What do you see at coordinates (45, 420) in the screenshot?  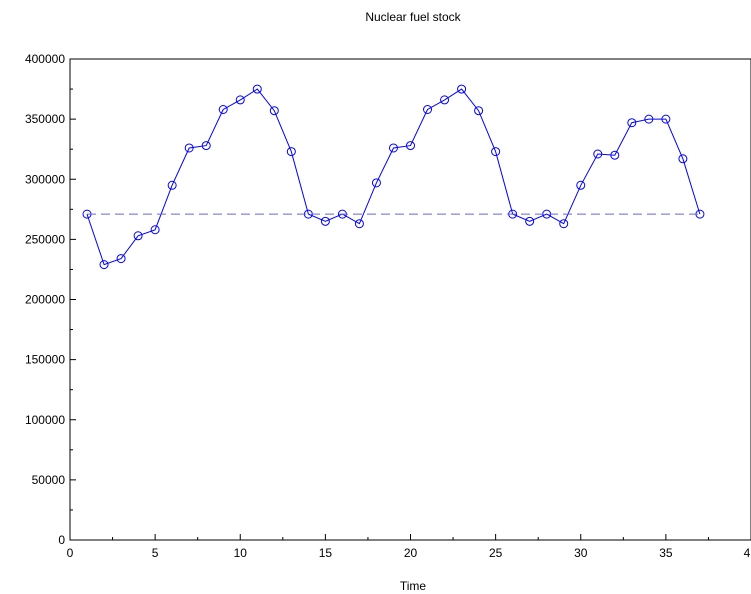 I see `y-tick-label: 100000` at bounding box center [45, 420].